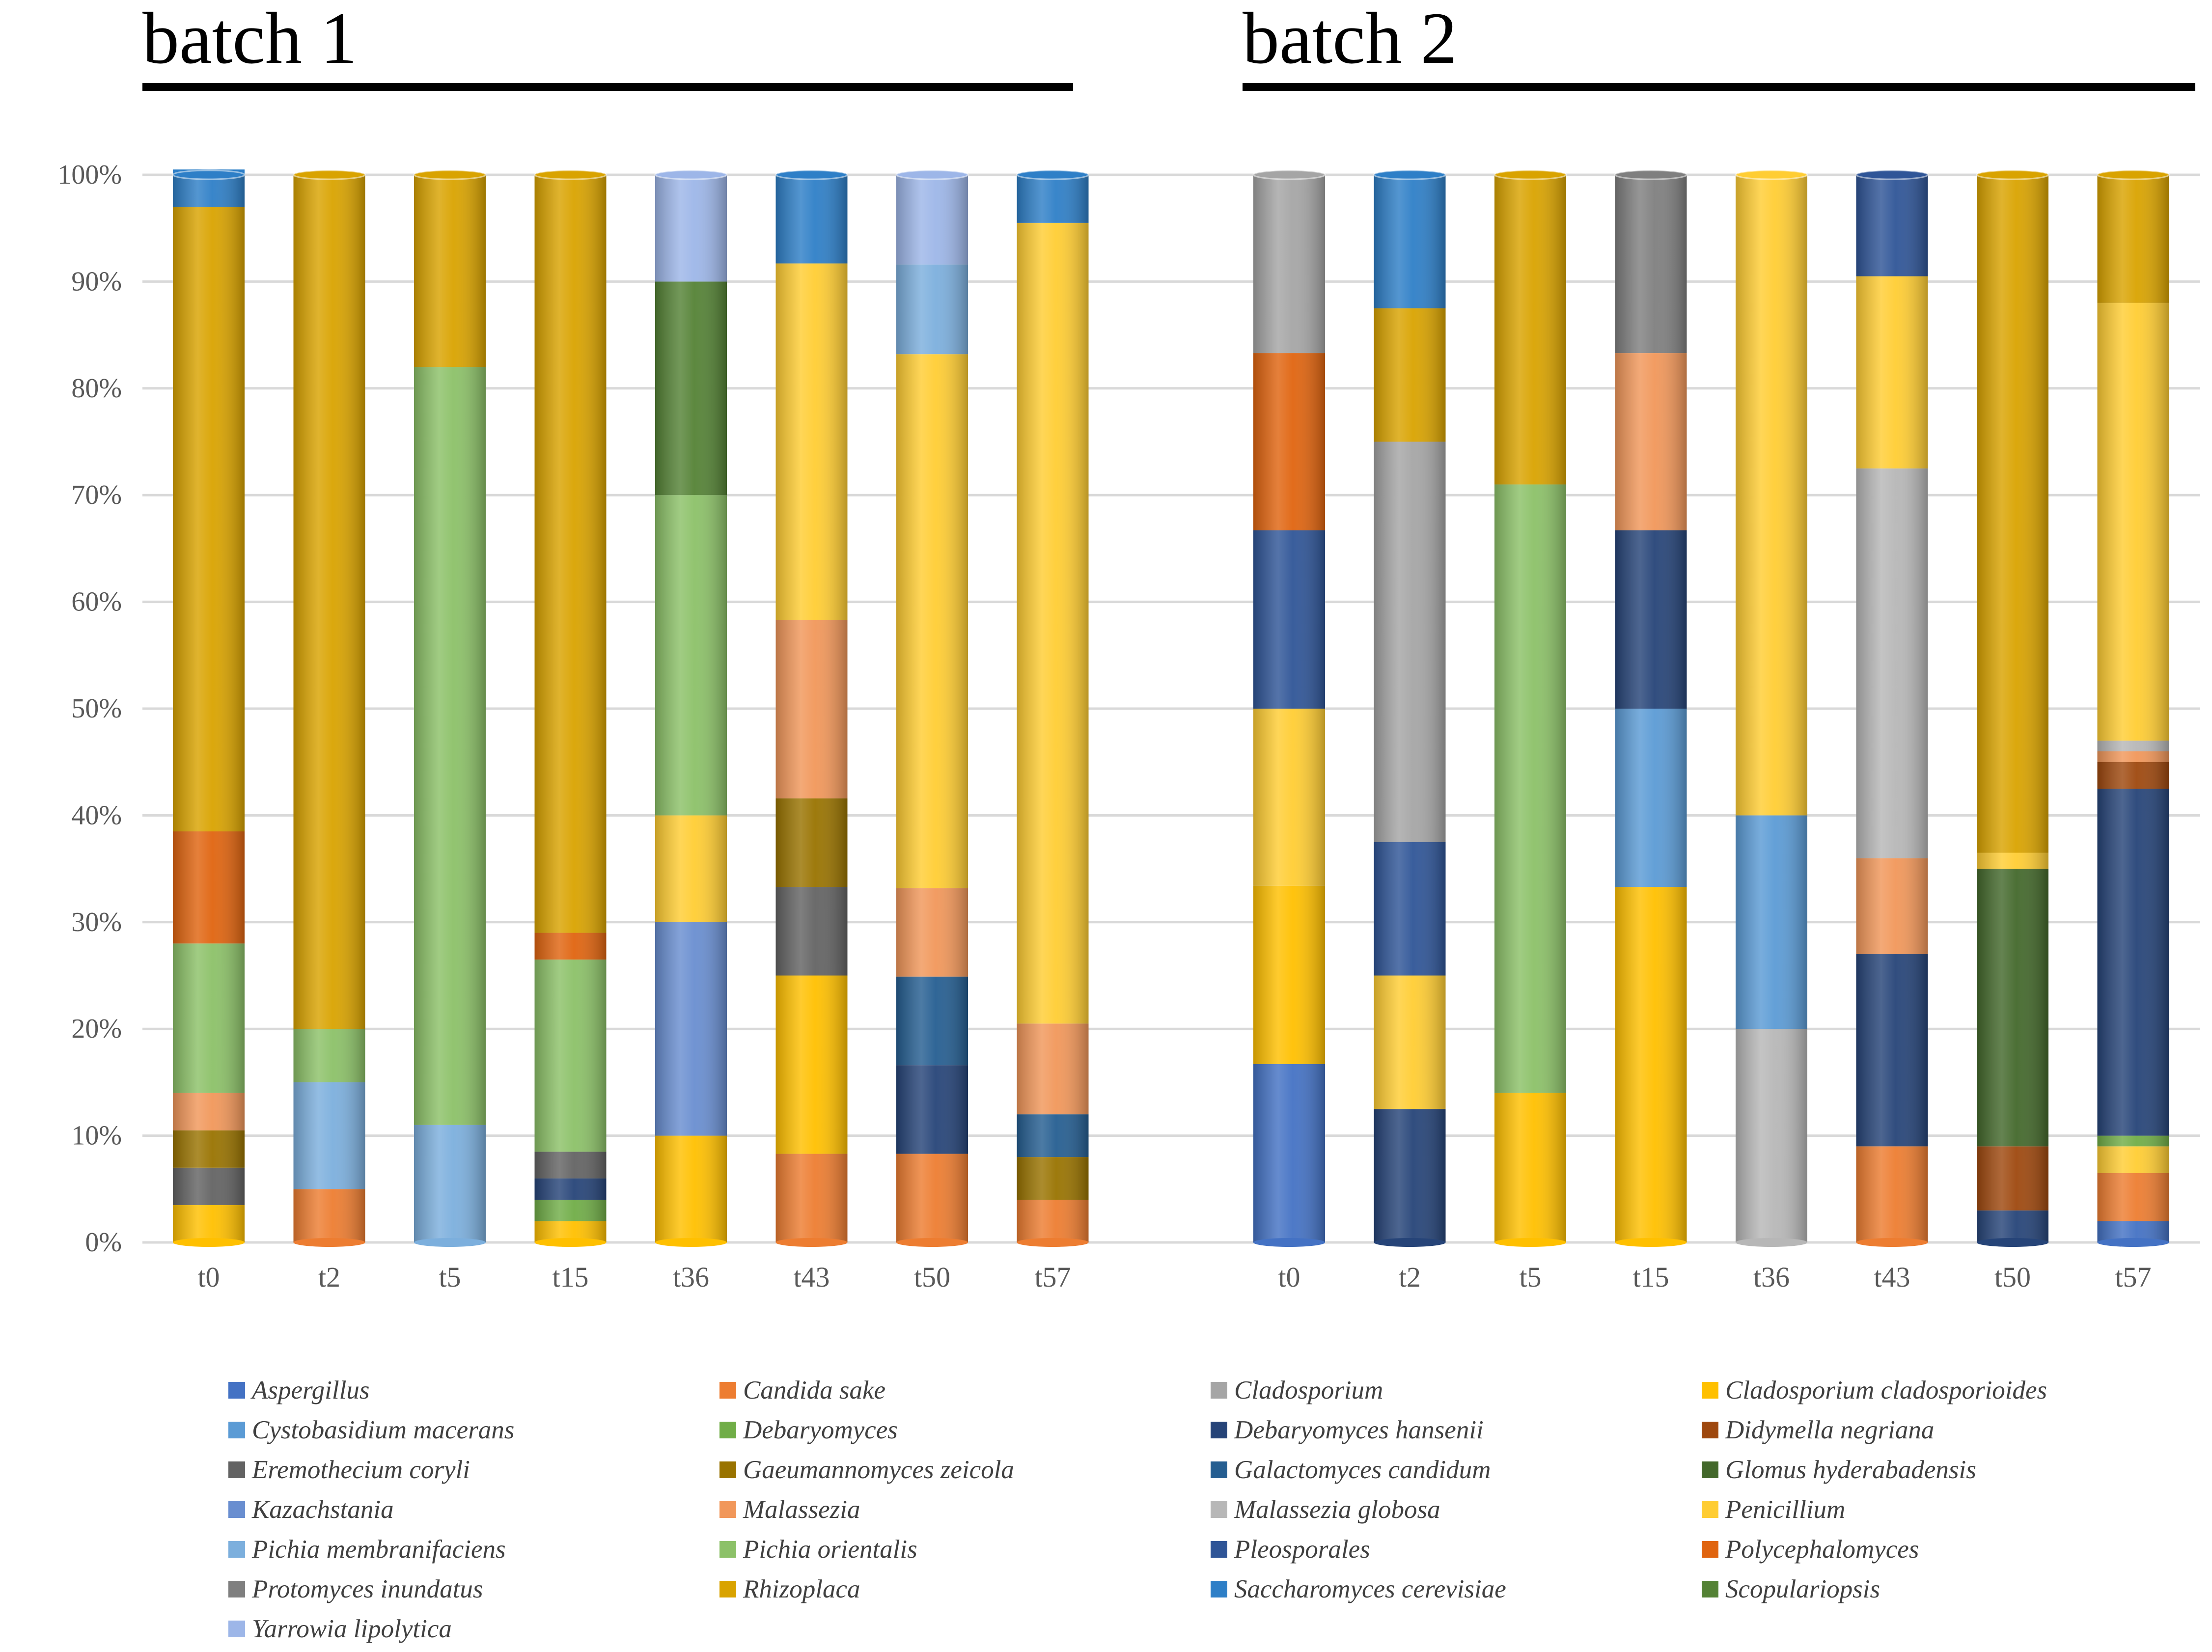 This screenshot has height=1652, width=2212. What do you see at coordinates (1886, 1390) in the screenshot?
I see `legend-label: Cladosporium cladosporioides` at bounding box center [1886, 1390].